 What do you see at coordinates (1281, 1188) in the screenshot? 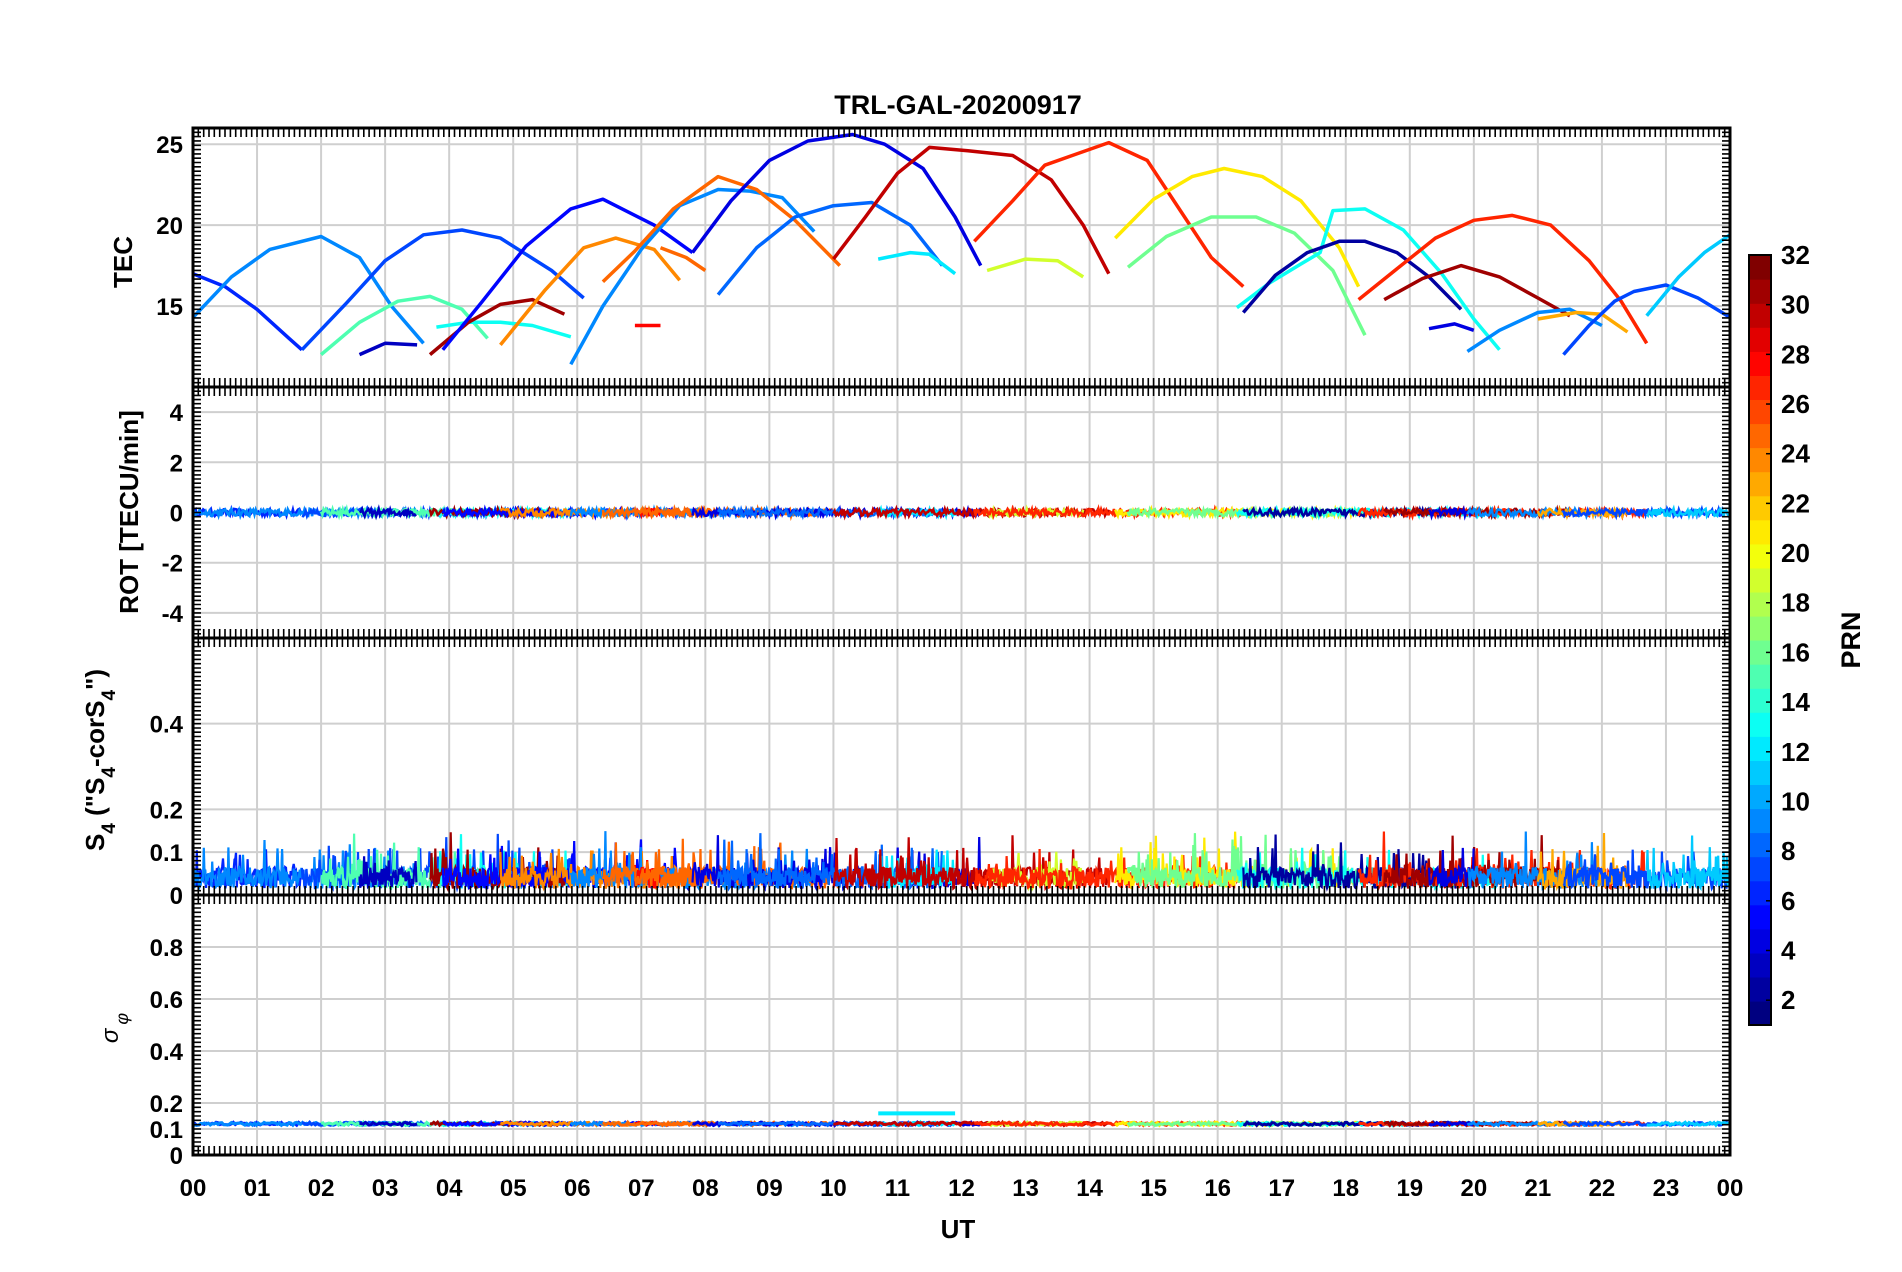
I see `x-tick-label: 17` at bounding box center [1281, 1188].